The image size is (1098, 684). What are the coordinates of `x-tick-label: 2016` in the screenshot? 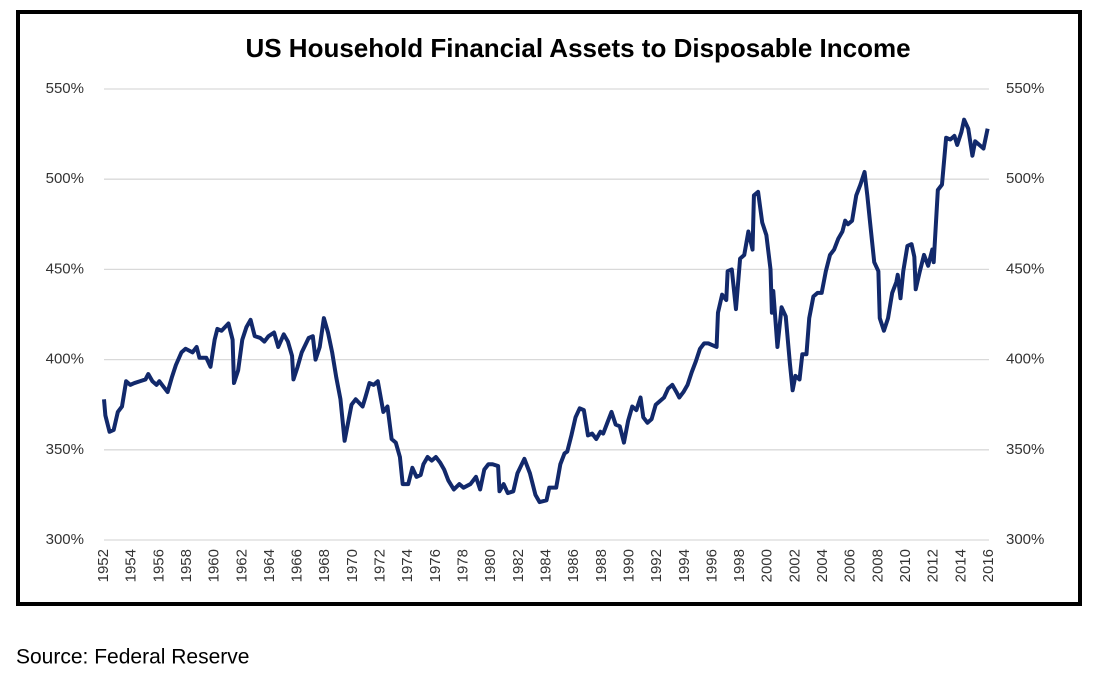 It's located at (988, 565).